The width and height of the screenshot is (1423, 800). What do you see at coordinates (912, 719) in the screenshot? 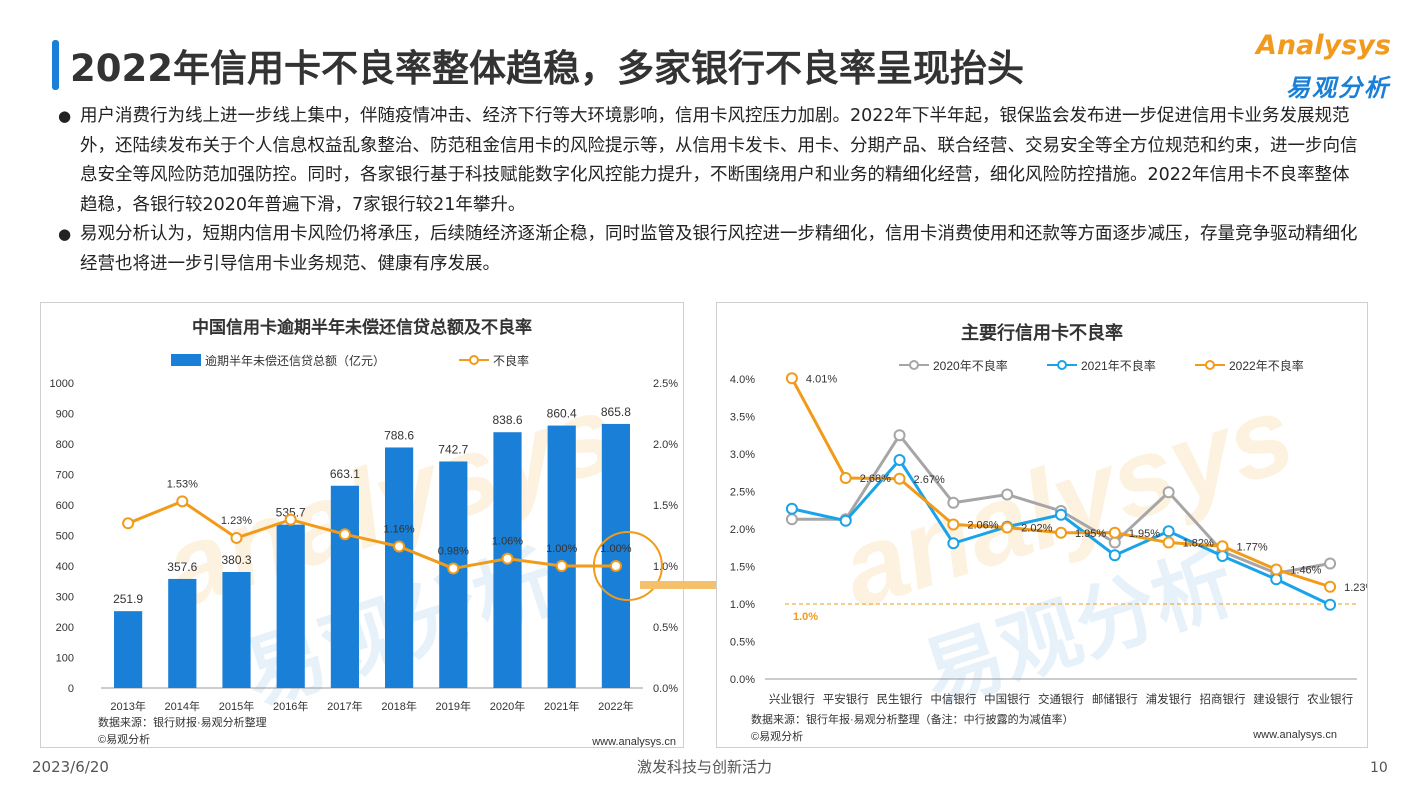
I see `data-source: 数据来源：银行年报·易观分析整理（备注：中行披露的为减值率）` at bounding box center [912, 719].